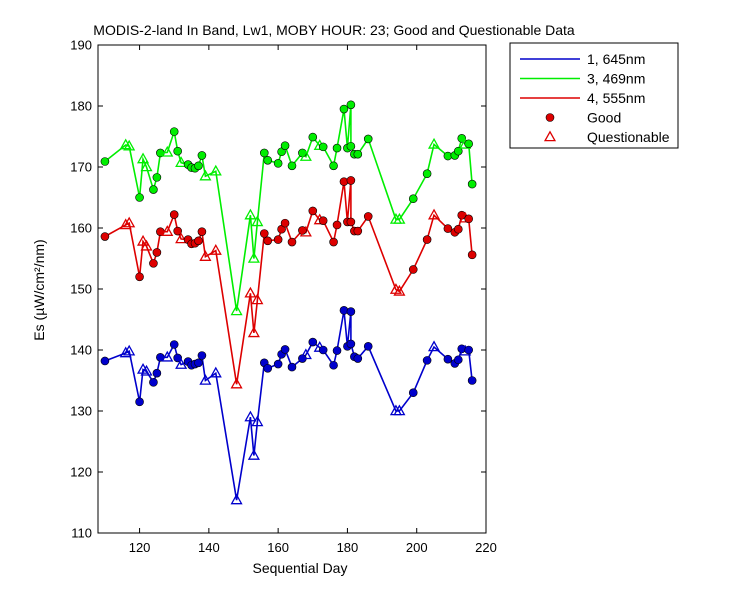 The width and height of the screenshot is (750, 600). What do you see at coordinates (348, 547) in the screenshot?
I see `x-tick-label: 180` at bounding box center [348, 547].